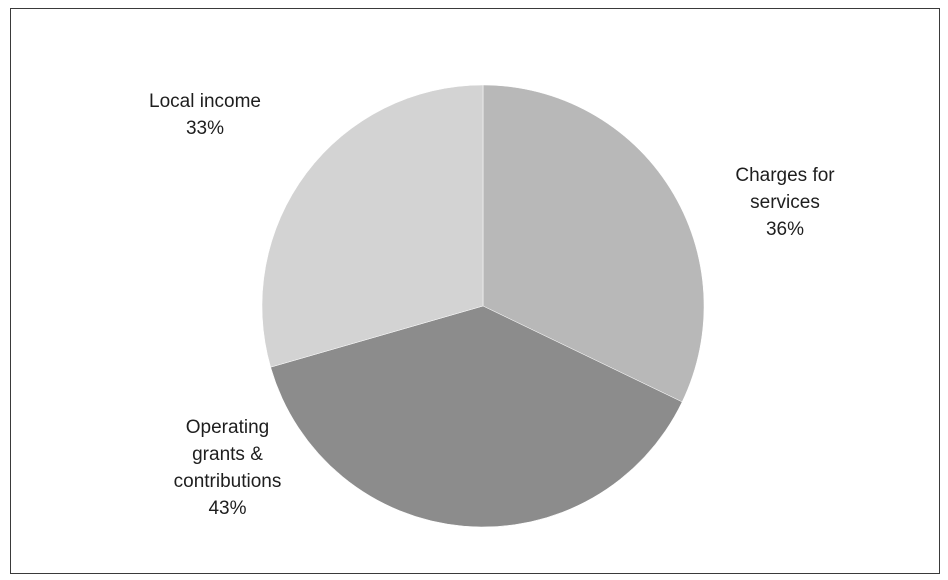  Describe the element at coordinates (372, 226) in the screenshot. I see `pie-slice-local-income` at that location.